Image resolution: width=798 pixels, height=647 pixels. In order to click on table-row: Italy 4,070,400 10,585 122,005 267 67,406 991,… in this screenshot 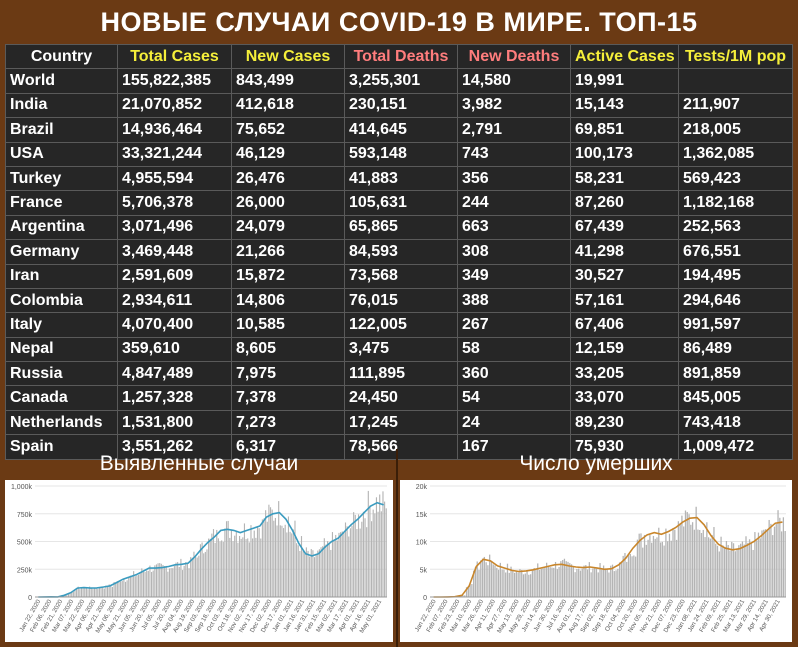, I will do `click(399, 325)`.